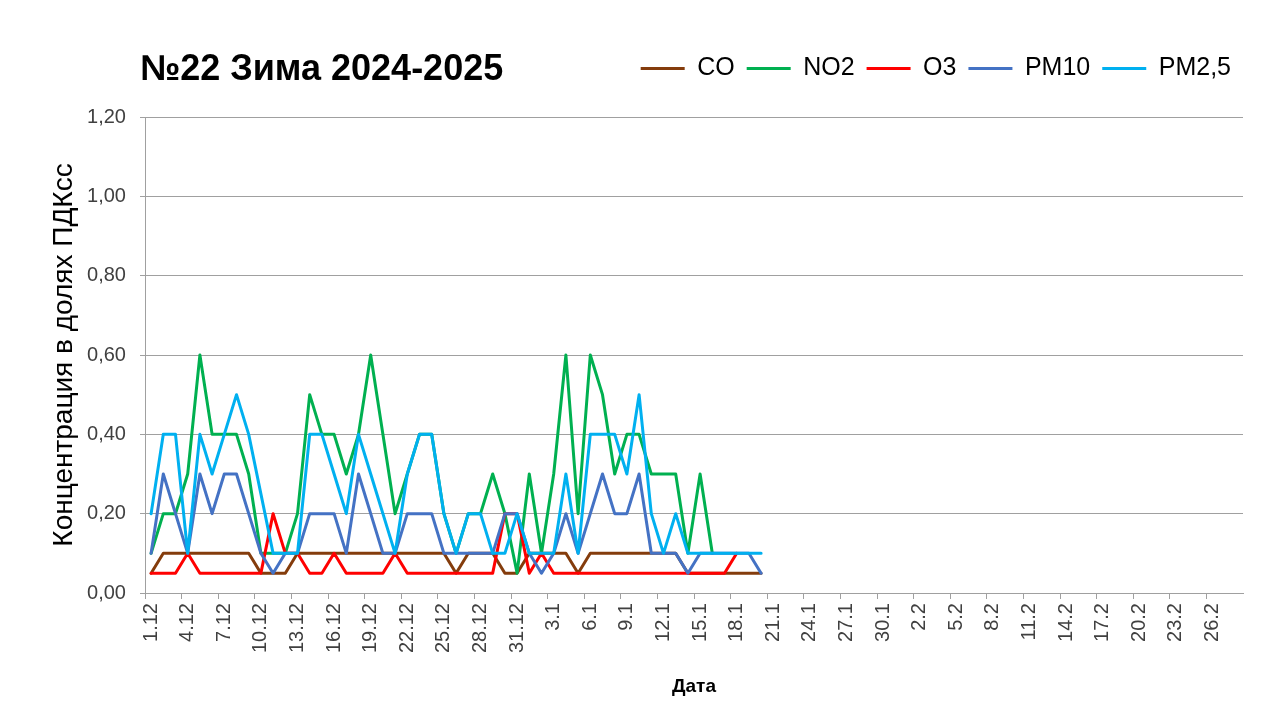 The image size is (1282, 702). What do you see at coordinates (1137, 622) in the screenshot?
I see `x-tick-label: 20.2` at bounding box center [1137, 622].